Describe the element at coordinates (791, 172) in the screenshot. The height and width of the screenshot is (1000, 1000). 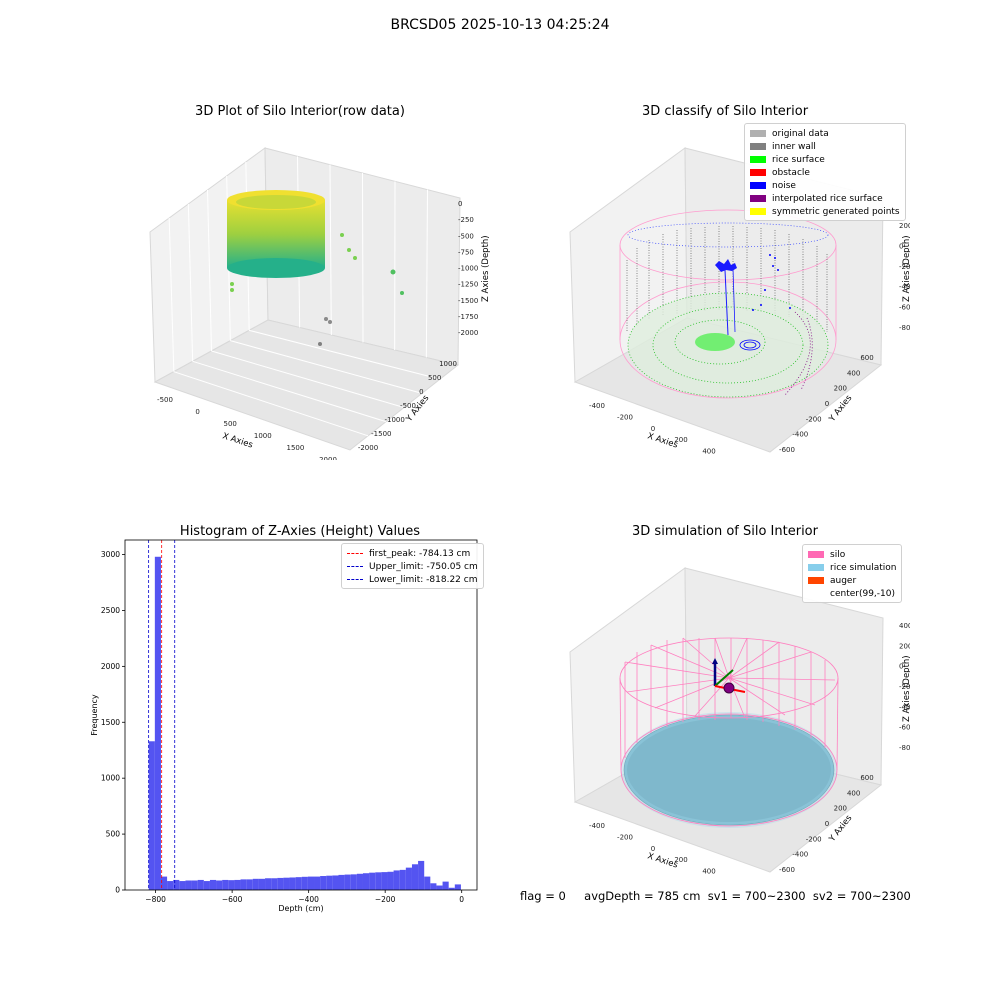
I see `classify-legend-label: obstacle` at that location.